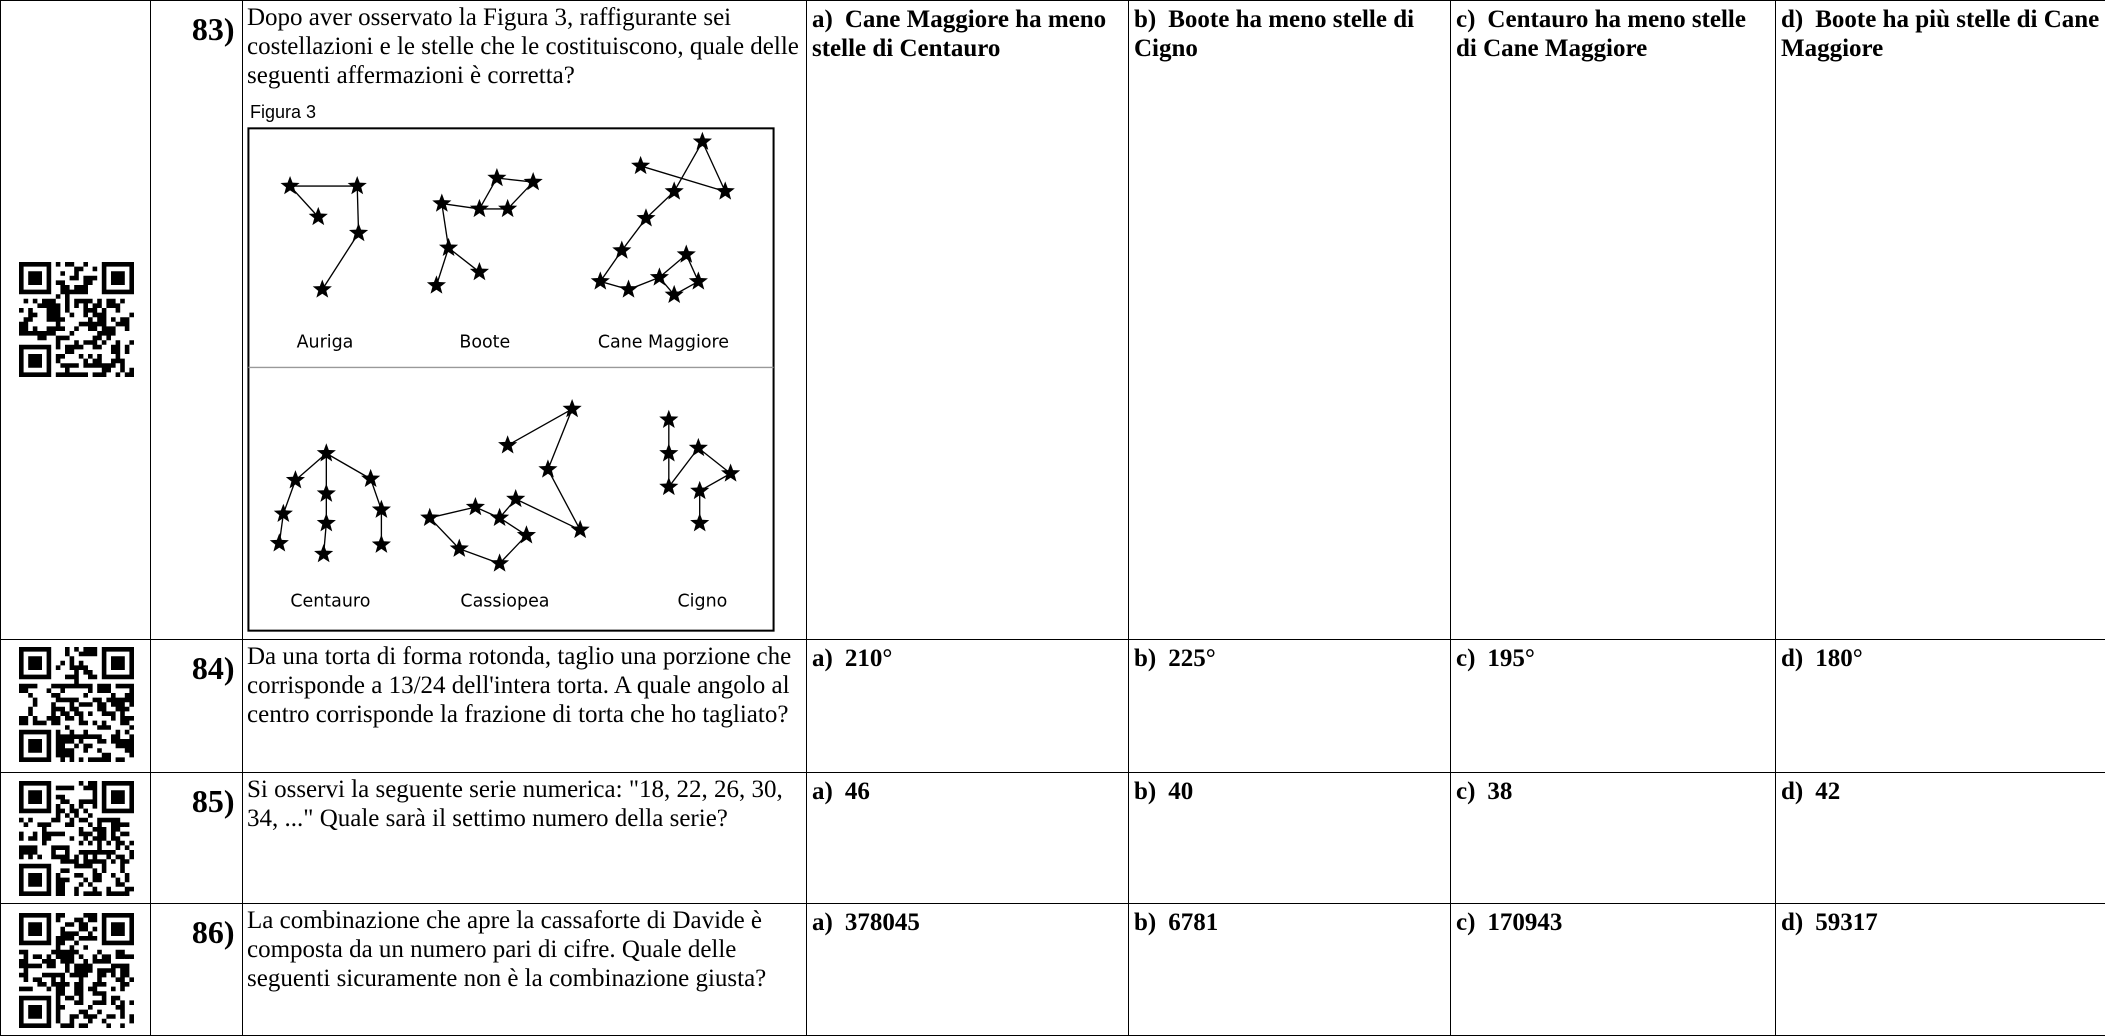 Image resolution: width=2105 pixels, height=1036 pixels. What do you see at coordinates (504, 601) in the screenshot?
I see `constellation-label: Cassiopea` at bounding box center [504, 601].